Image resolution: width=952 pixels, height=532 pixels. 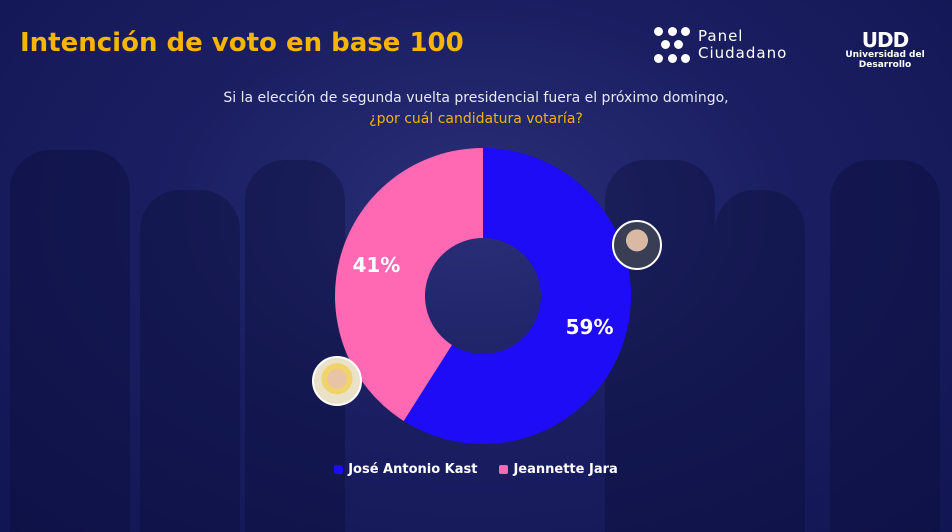 What do you see at coordinates (885, 40) in the screenshot?
I see `udd-mark: UDD` at bounding box center [885, 40].